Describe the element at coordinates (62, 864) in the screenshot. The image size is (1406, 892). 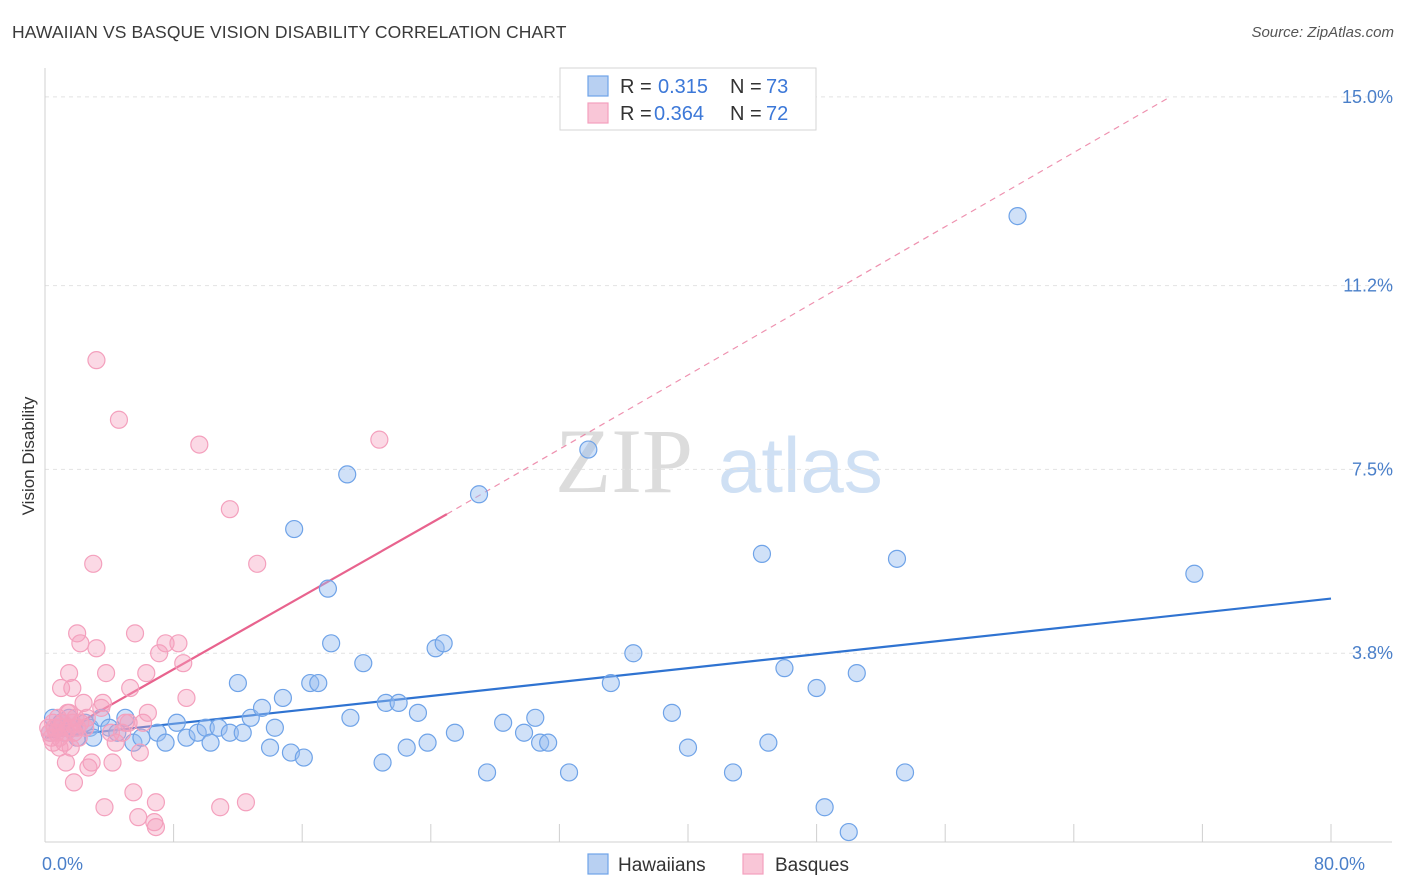
I see `x-tick-label: 0.0%` at that location.